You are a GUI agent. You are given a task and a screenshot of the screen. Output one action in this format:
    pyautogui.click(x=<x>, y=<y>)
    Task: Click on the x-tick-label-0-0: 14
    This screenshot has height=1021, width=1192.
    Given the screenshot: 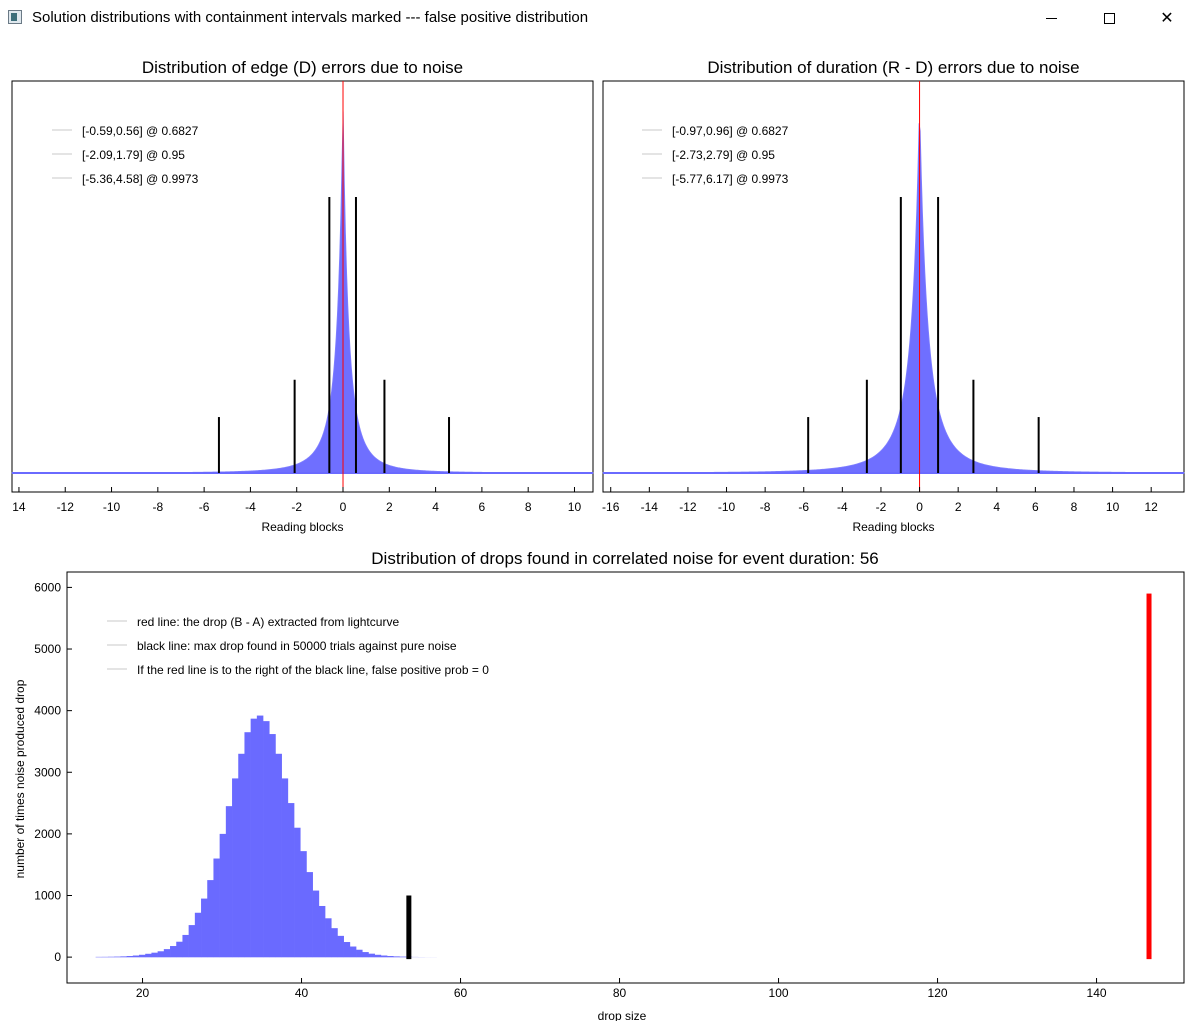 What is the action you would take?
    pyautogui.click(x=19, y=507)
    